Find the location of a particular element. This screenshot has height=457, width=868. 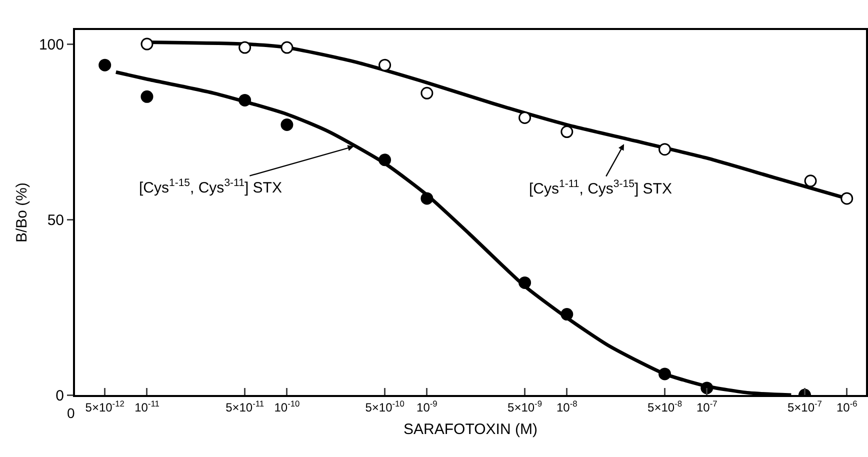

x-tick-label: 10$^{-10}$ is located at coordinates (287, 406).